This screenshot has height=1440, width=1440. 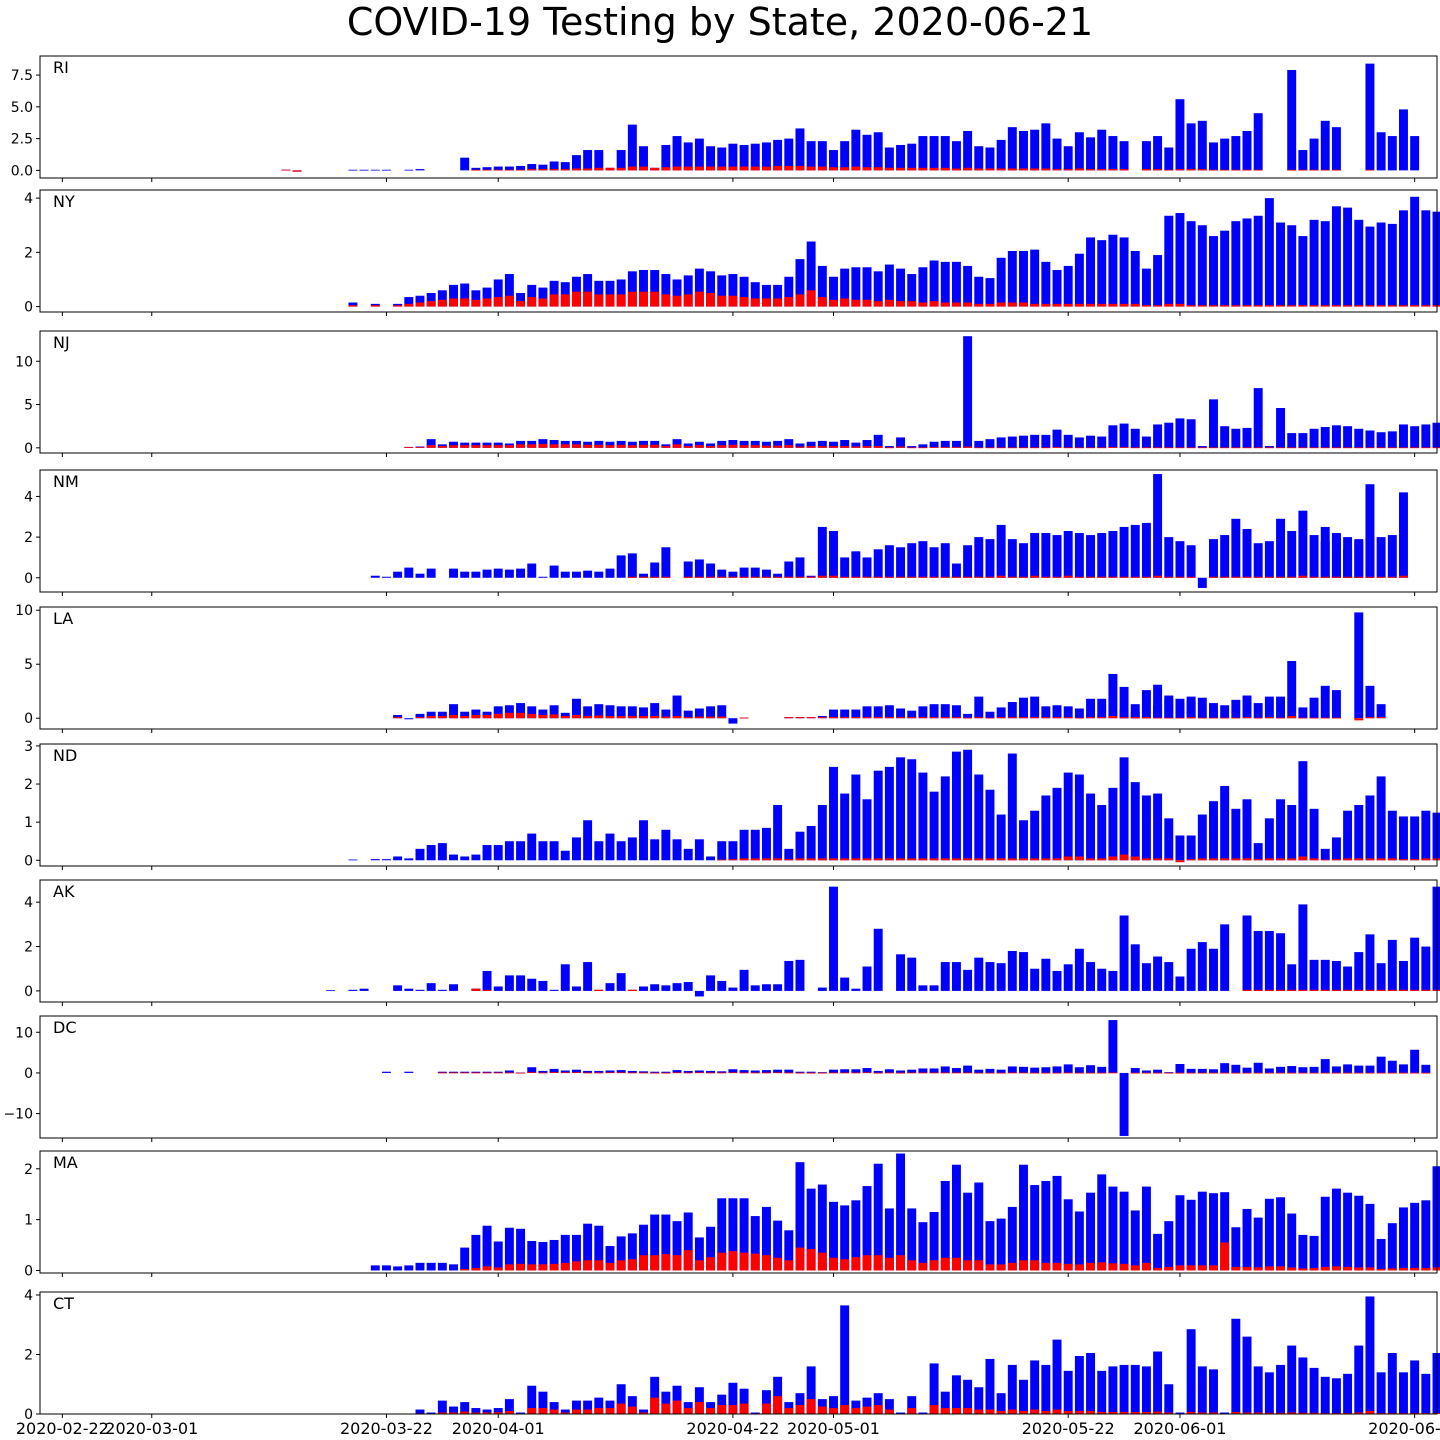 What do you see at coordinates (22, 76) in the screenshot?
I see `y-tick-label: 7.5` at bounding box center [22, 76].